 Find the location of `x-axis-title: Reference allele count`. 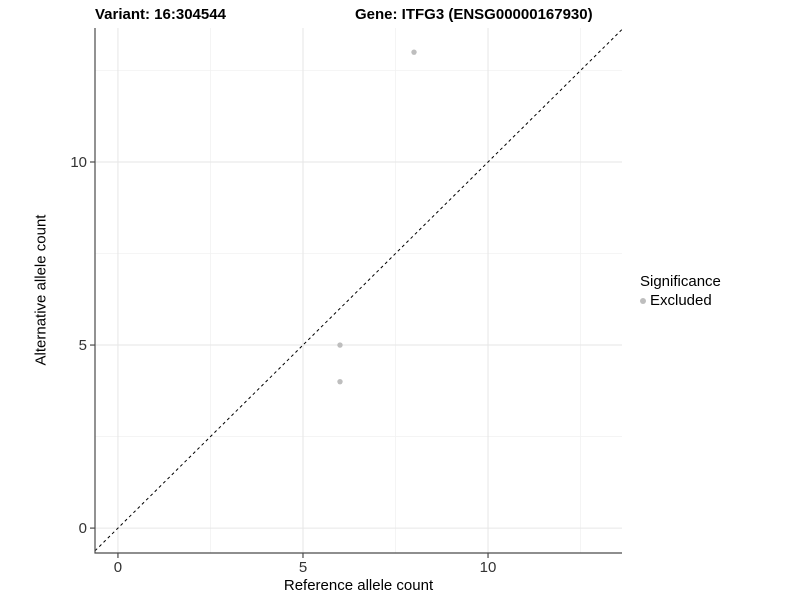

x-axis-title: Reference allele count is located at coordinates (358, 585).